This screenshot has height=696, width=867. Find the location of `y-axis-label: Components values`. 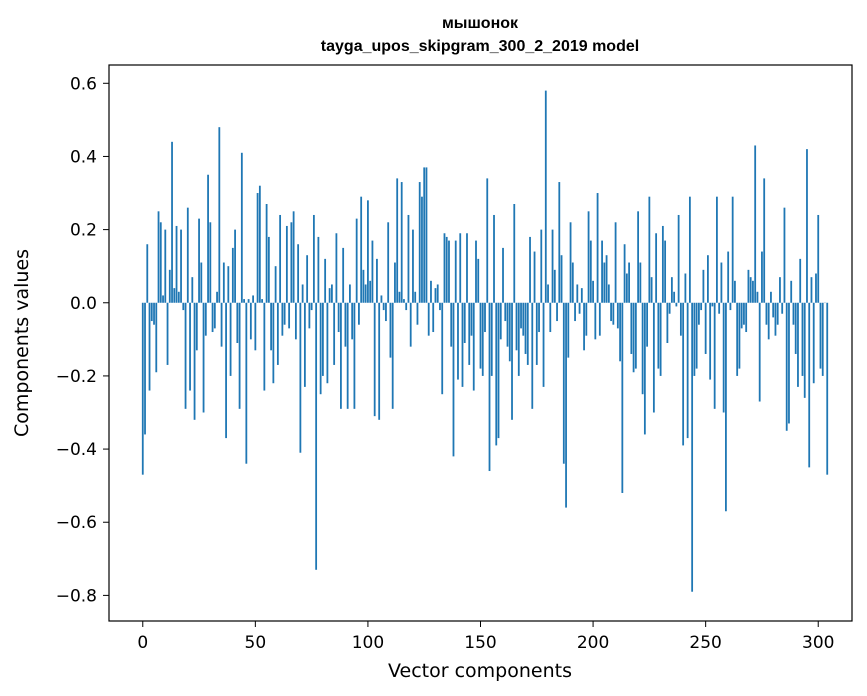

y-axis-label: Components values is located at coordinates (22, 343).